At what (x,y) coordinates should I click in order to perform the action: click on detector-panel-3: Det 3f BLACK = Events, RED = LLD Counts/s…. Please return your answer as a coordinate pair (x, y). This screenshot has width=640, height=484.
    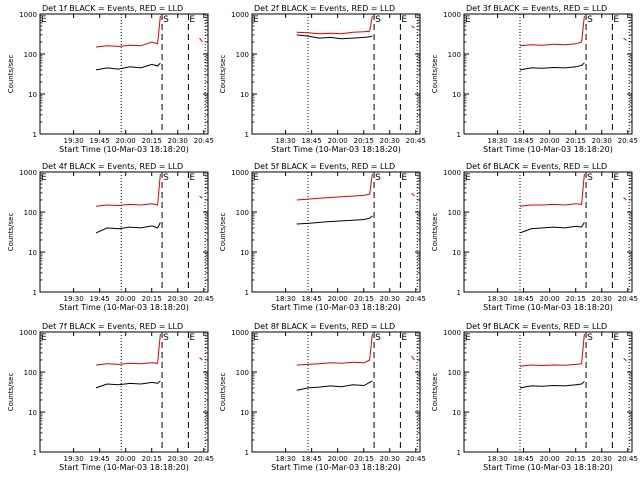
    Looking at the image, I should click on (534, 79).